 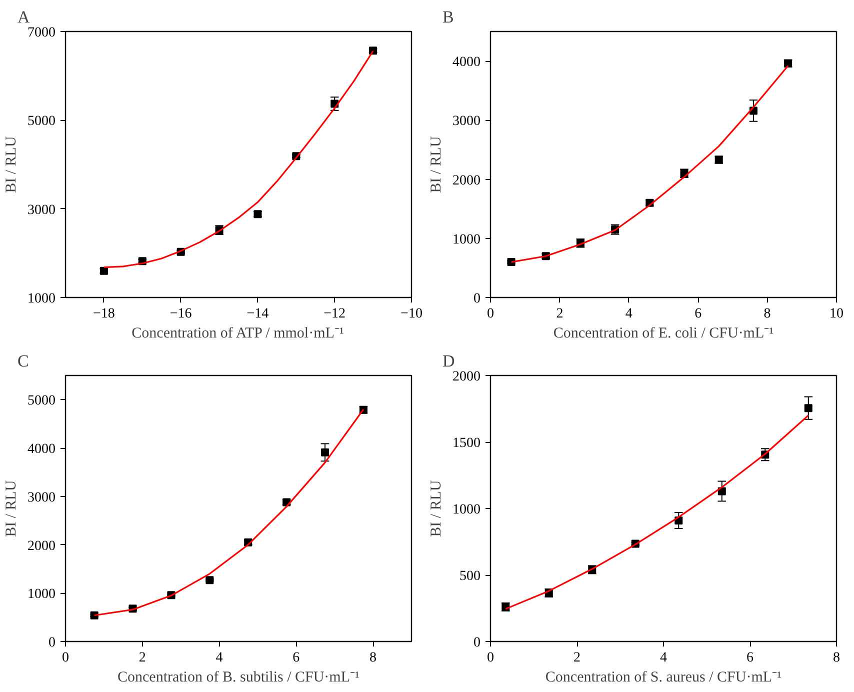 I want to click on chart-title: C, so click(x=23, y=361).